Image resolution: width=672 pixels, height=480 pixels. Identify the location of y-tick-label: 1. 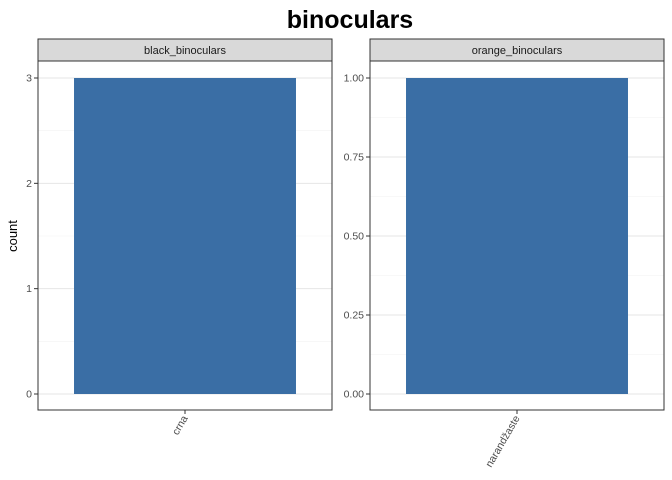
(29, 289).